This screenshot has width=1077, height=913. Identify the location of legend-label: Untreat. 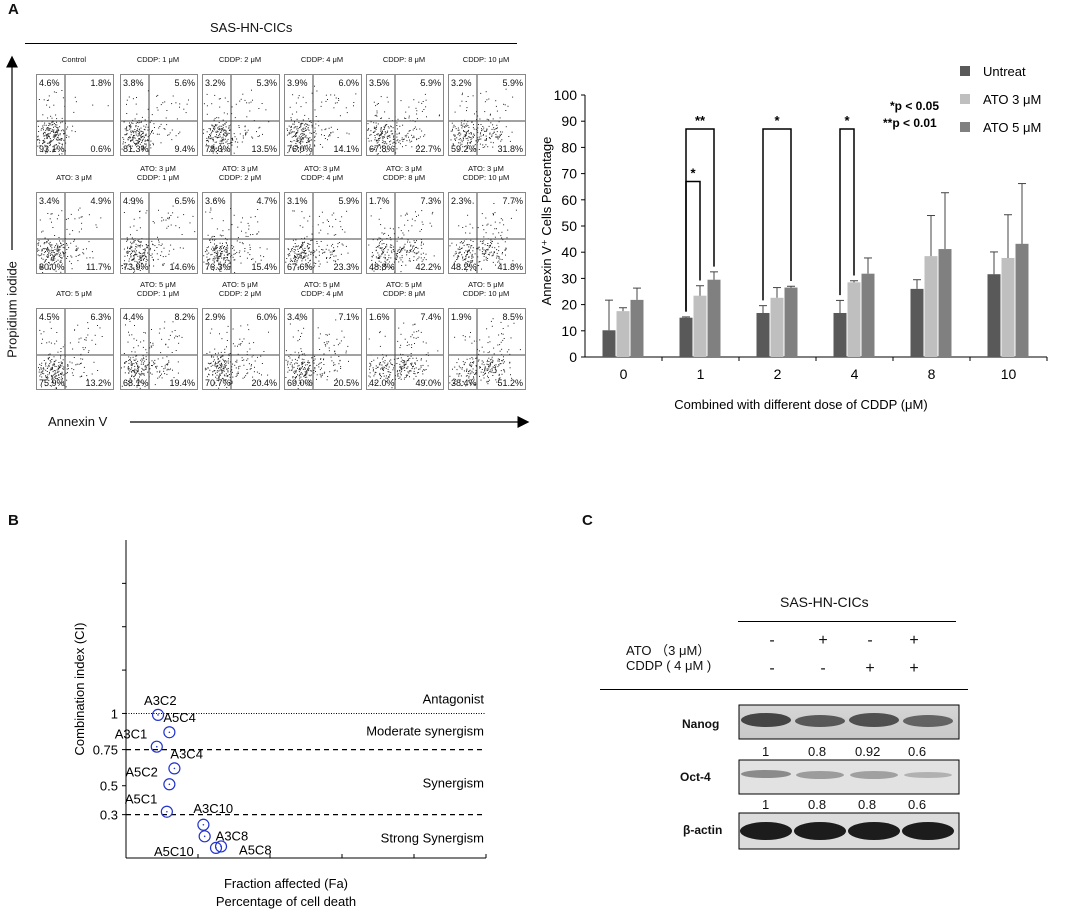
(1004, 71).